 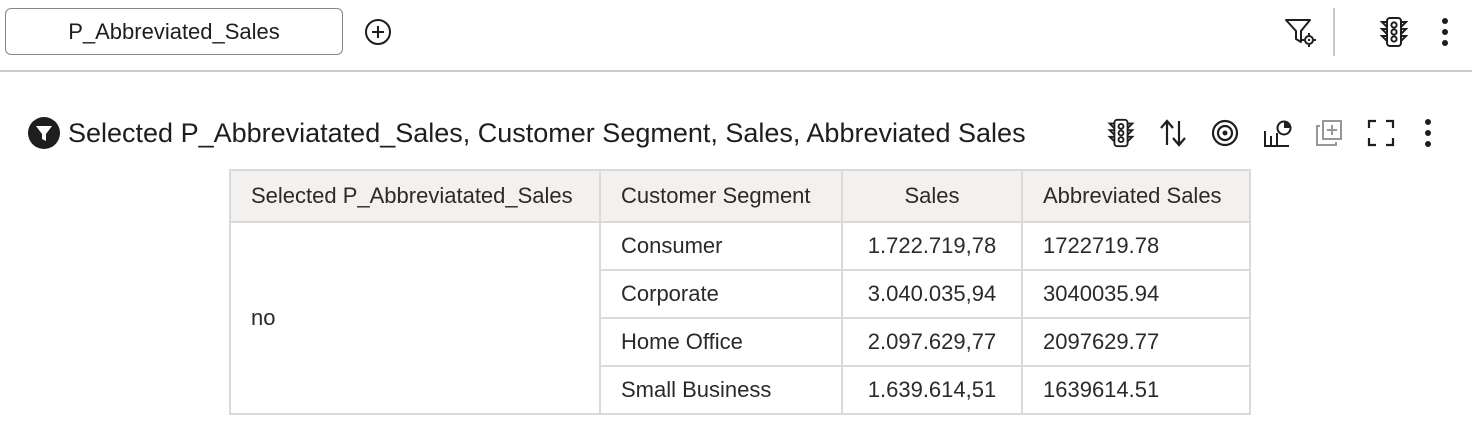 I want to click on column-header: Abbreviated Sales, so click(x=1136, y=196).